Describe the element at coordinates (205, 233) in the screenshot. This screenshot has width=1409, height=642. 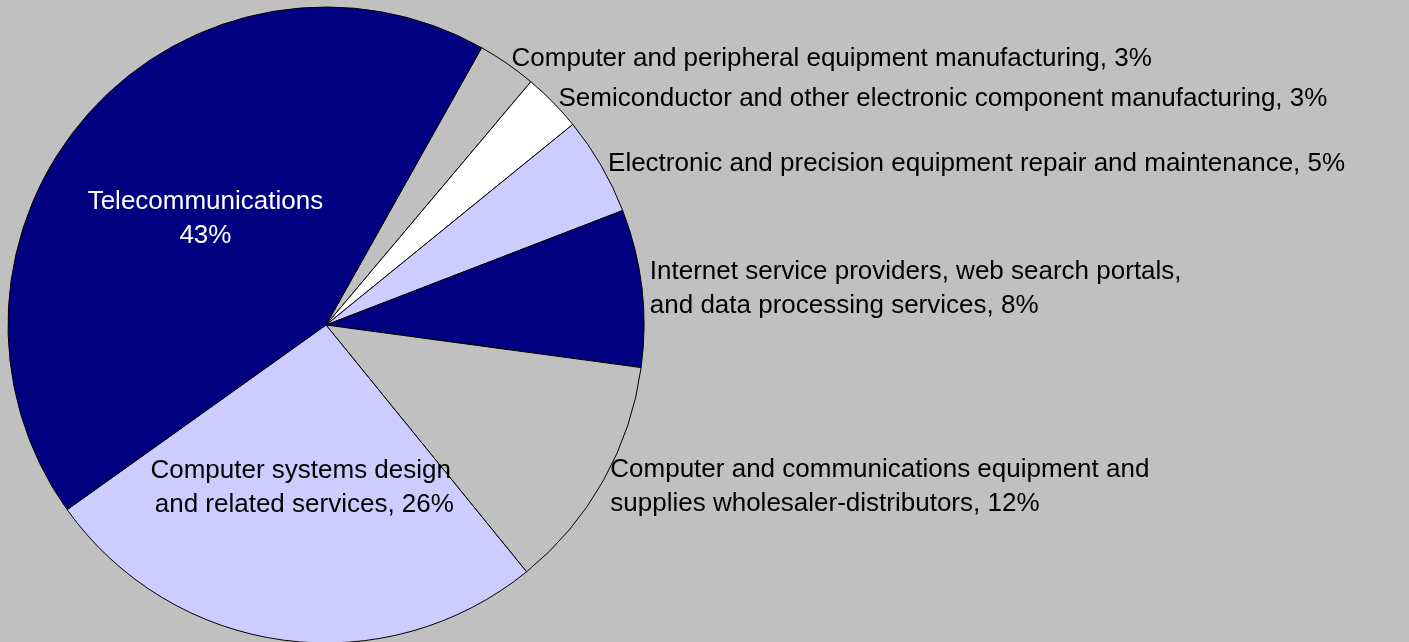
I see `data-label: 43%` at that location.